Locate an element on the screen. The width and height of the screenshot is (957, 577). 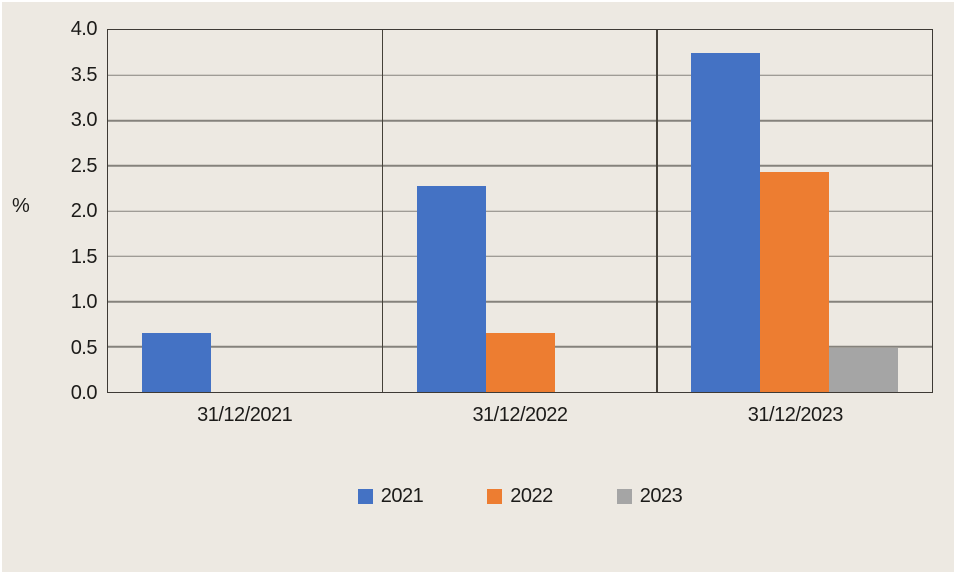
y-tick-label: 3.5 is located at coordinates (84, 74).